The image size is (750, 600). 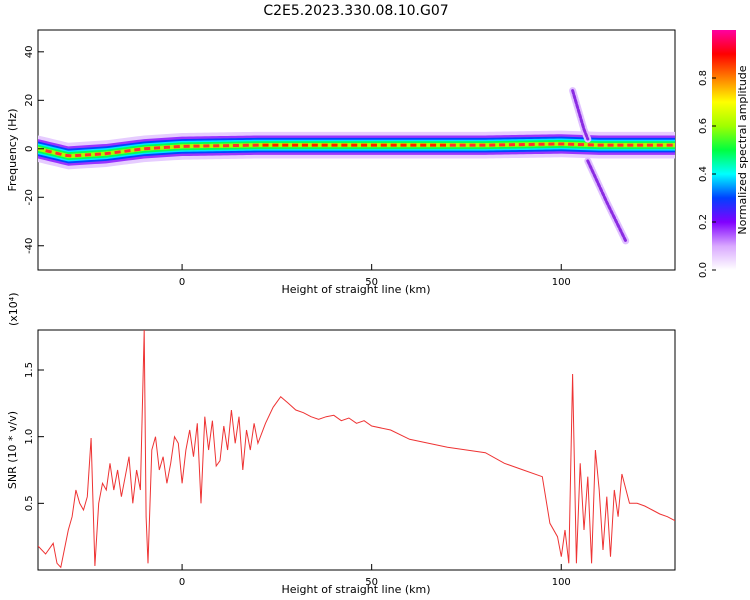 I want to click on colorbar-tick-label: 0.6, so click(x=703, y=126).